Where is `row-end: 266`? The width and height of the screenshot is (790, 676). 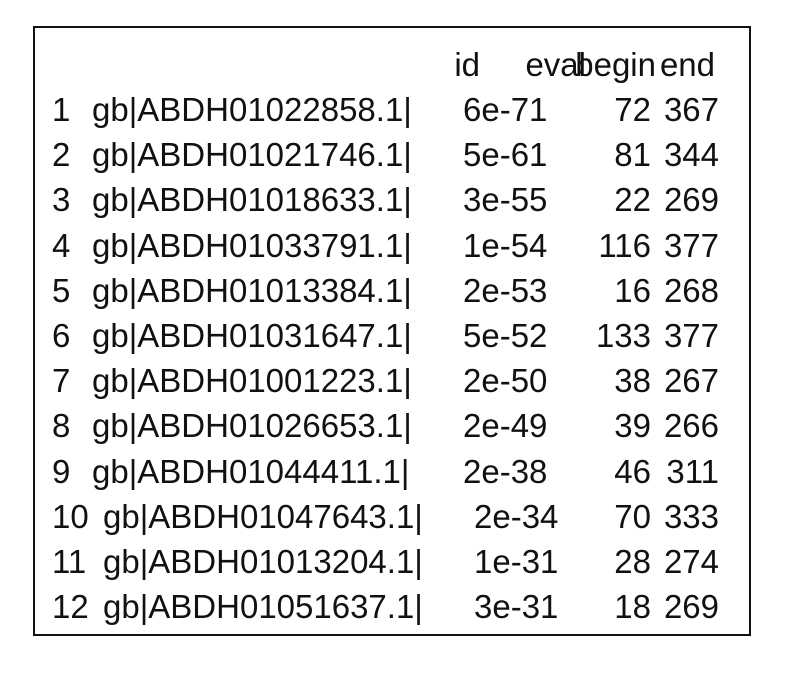
row-end: 266 is located at coordinates (691, 425).